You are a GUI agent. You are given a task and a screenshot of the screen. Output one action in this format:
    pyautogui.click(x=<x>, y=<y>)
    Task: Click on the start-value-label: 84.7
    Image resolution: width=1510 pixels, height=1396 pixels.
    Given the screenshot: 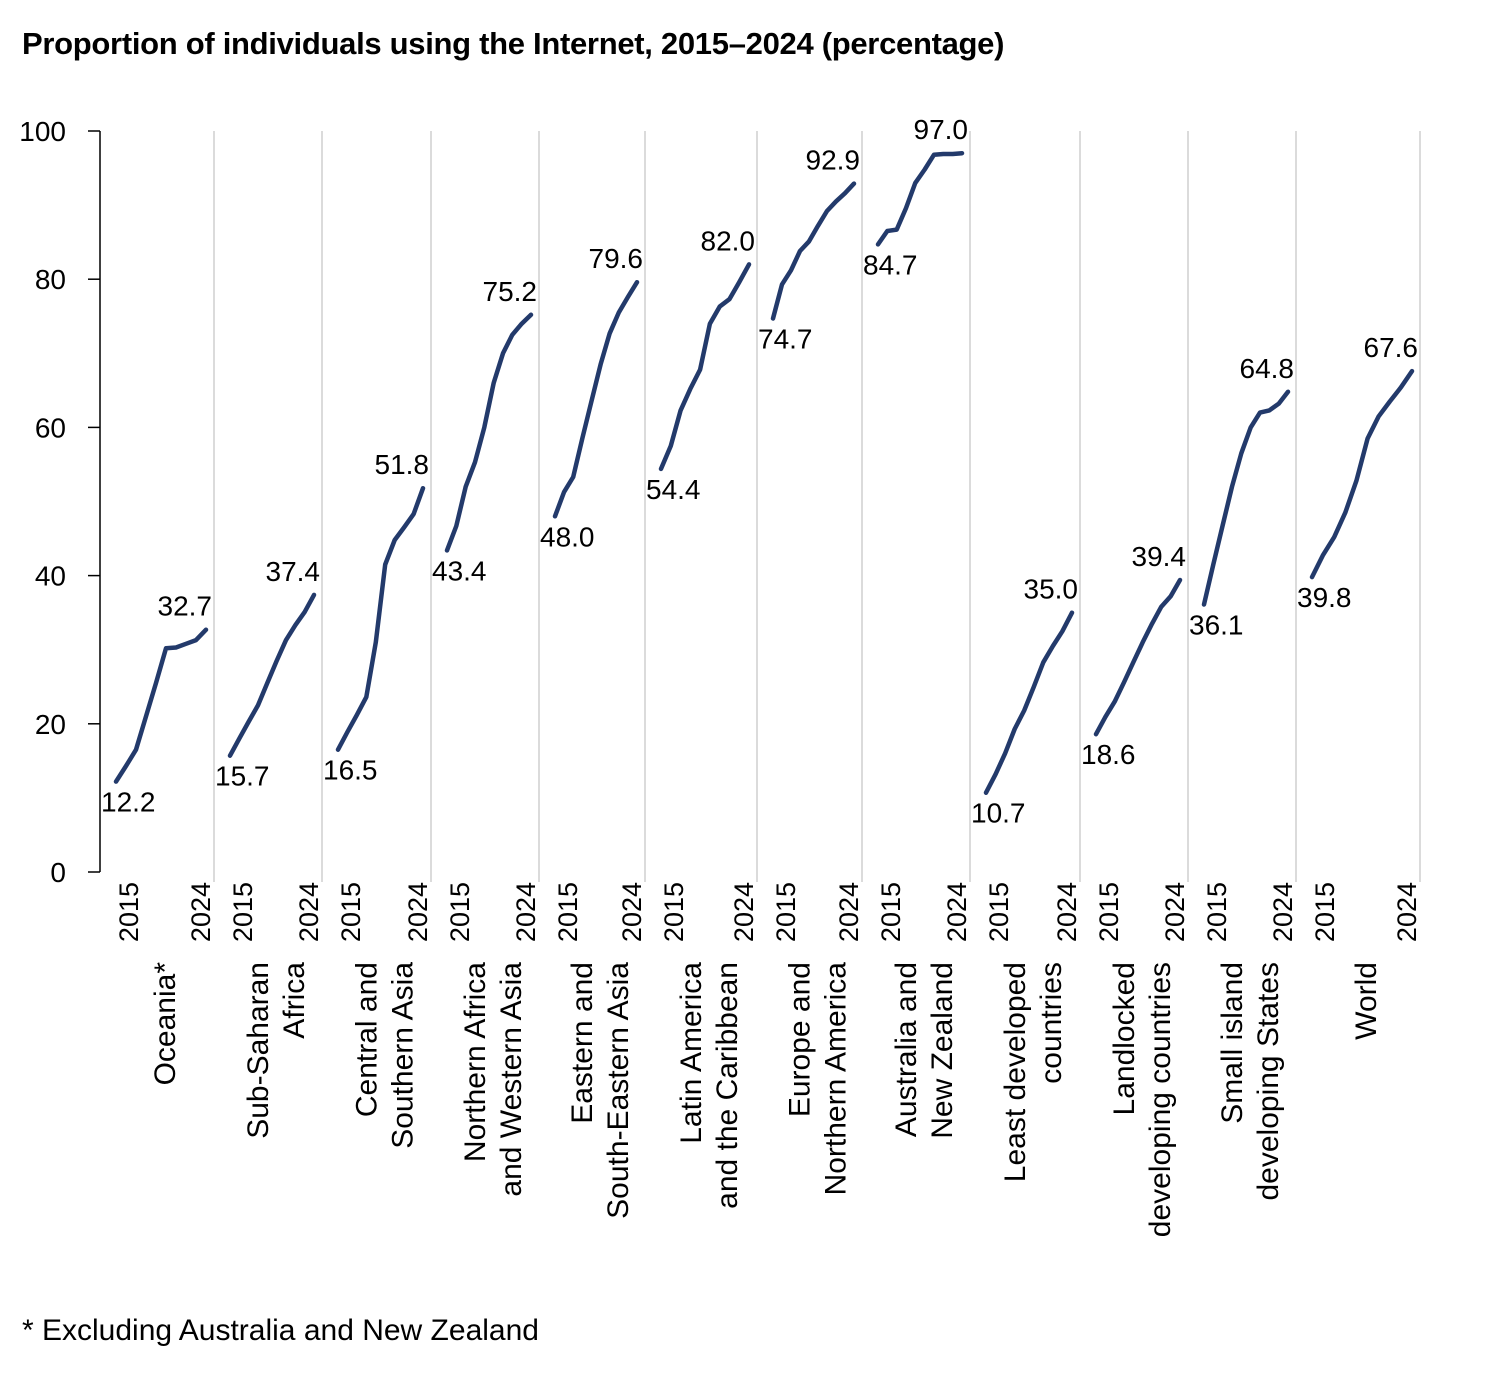 What is the action you would take?
    pyautogui.click(x=890, y=264)
    